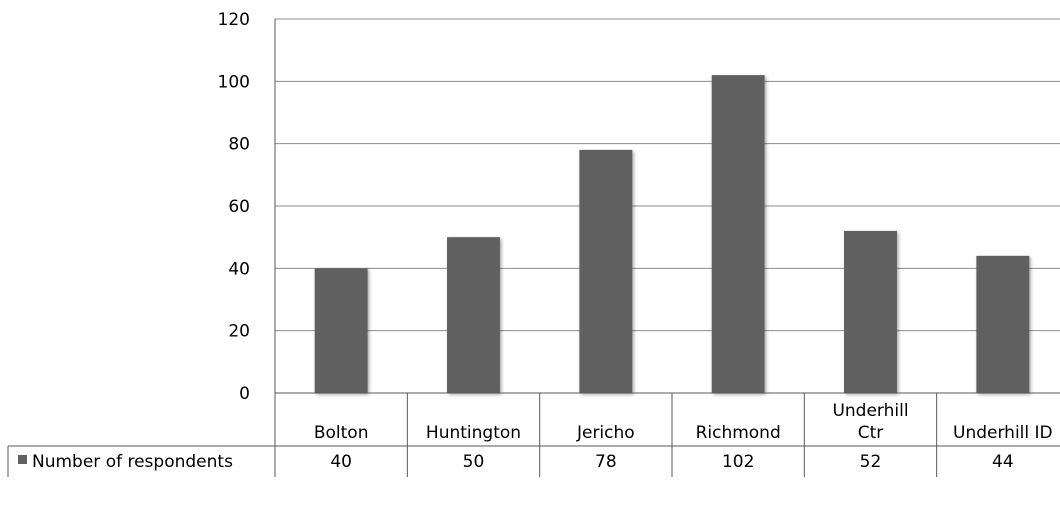  I want to click on category-label: Bolton, so click(341, 433).